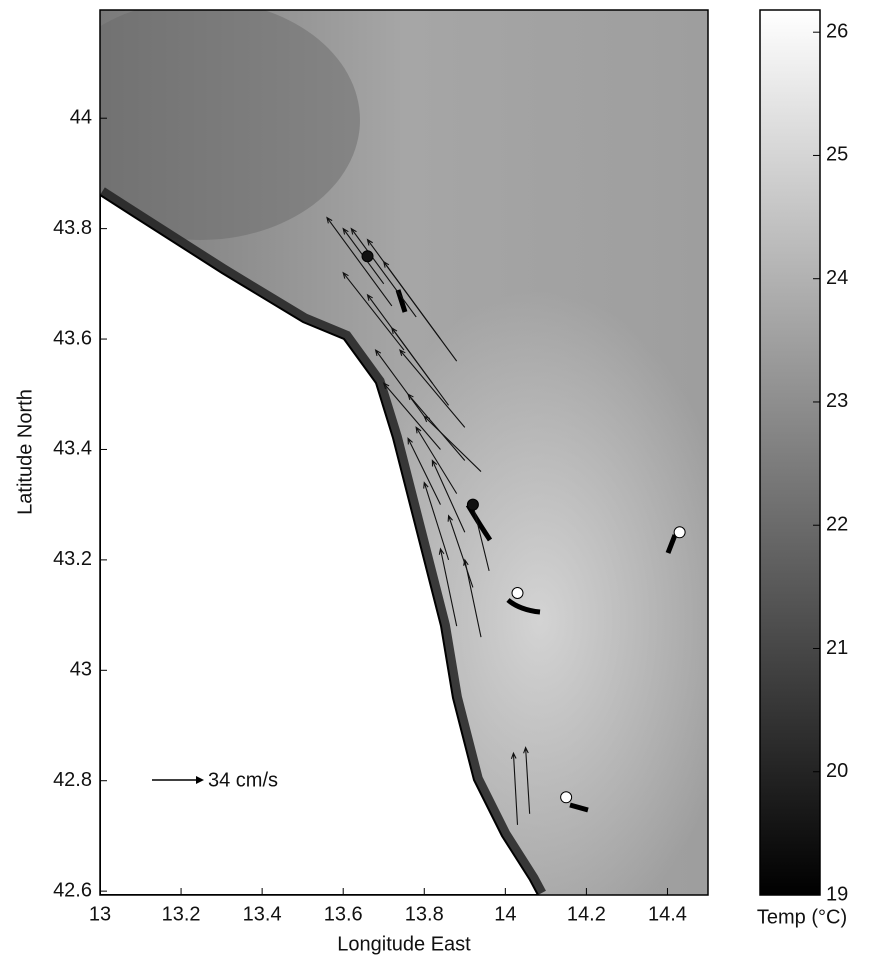 Image resolution: width=883 pixels, height=969 pixels. Describe the element at coordinates (72, 780) in the screenshot. I see `y-tick-label: 42.8` at that location.